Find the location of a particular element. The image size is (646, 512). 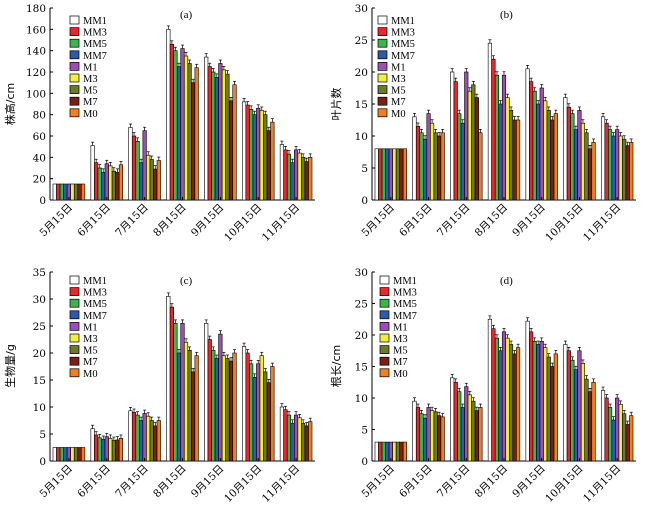

legend-swatch-MM1 is located at coordinates (384, 280).